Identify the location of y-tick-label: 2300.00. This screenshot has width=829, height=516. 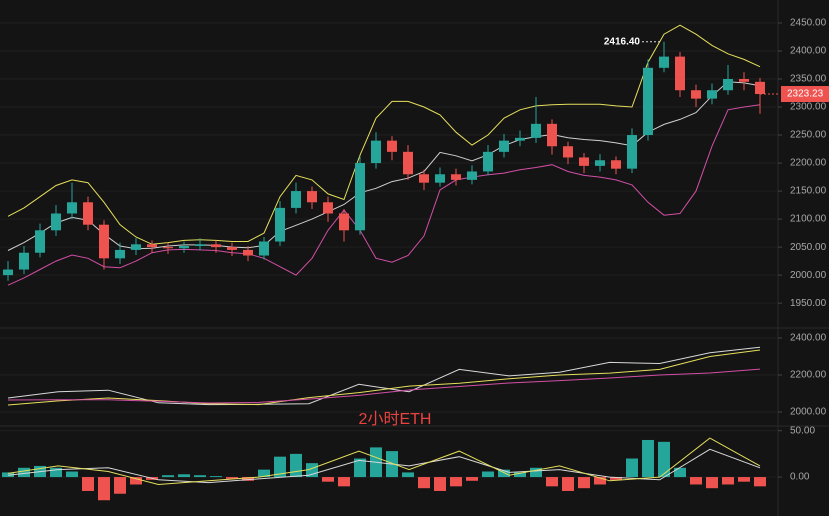
(808, 107).